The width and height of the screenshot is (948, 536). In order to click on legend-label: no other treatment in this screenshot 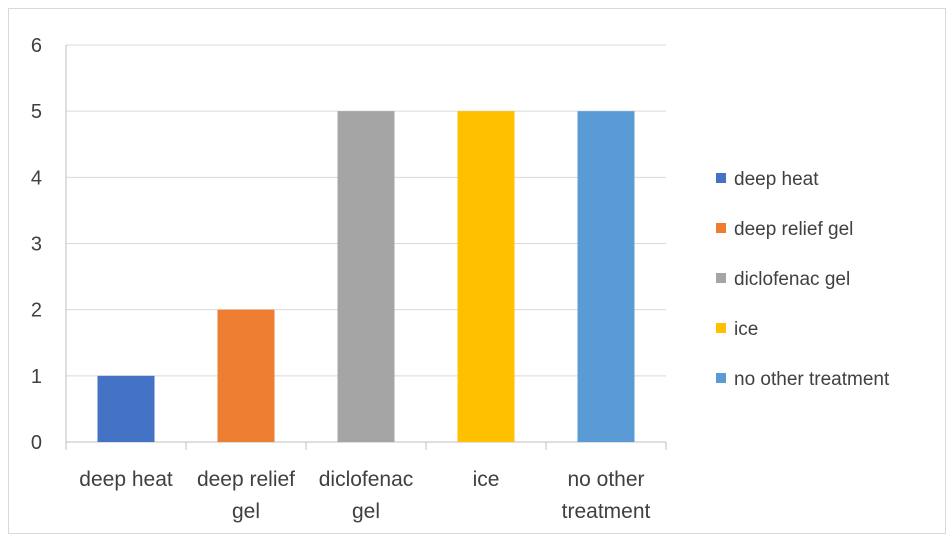, I will do `click(812, 379)`.